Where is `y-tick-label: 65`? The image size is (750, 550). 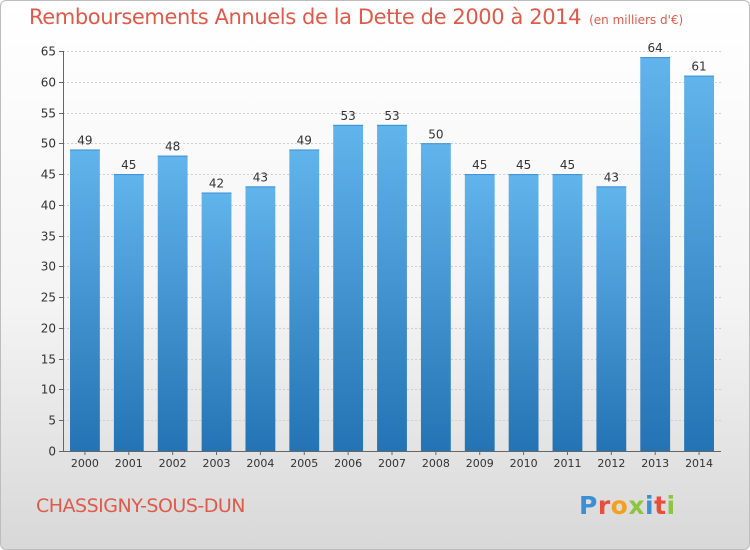
y-tick-label: 65 is located at coordinates (48, 52).